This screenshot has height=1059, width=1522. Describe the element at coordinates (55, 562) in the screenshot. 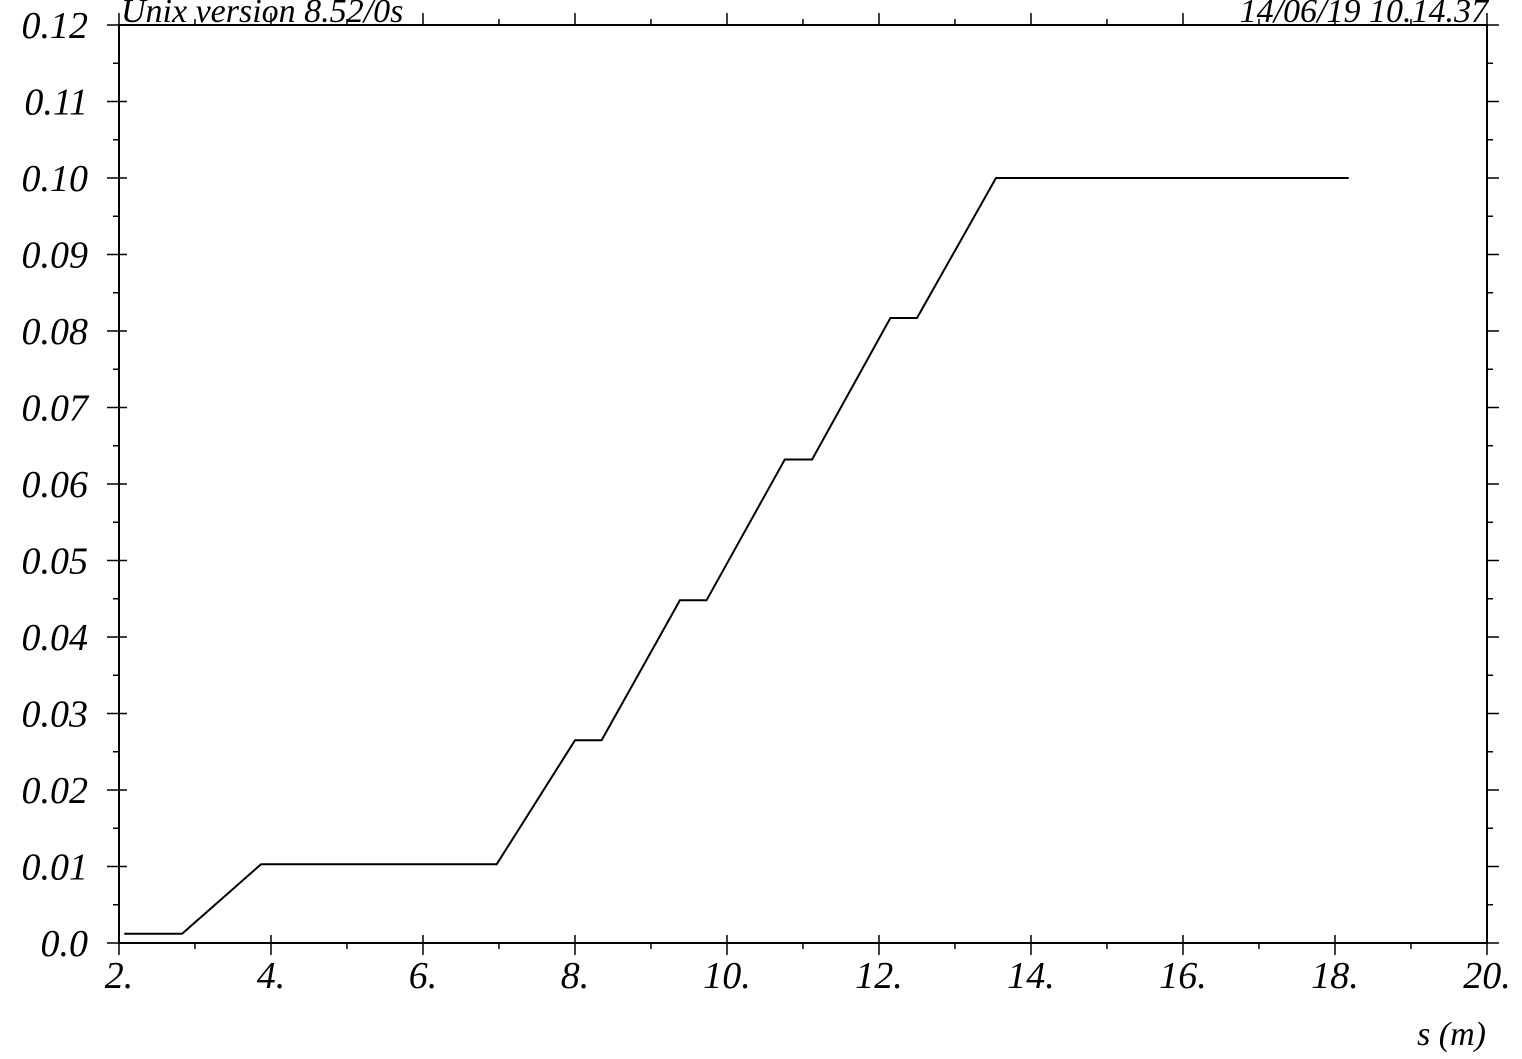

I see `y-tick-label: 0.05` at that location.